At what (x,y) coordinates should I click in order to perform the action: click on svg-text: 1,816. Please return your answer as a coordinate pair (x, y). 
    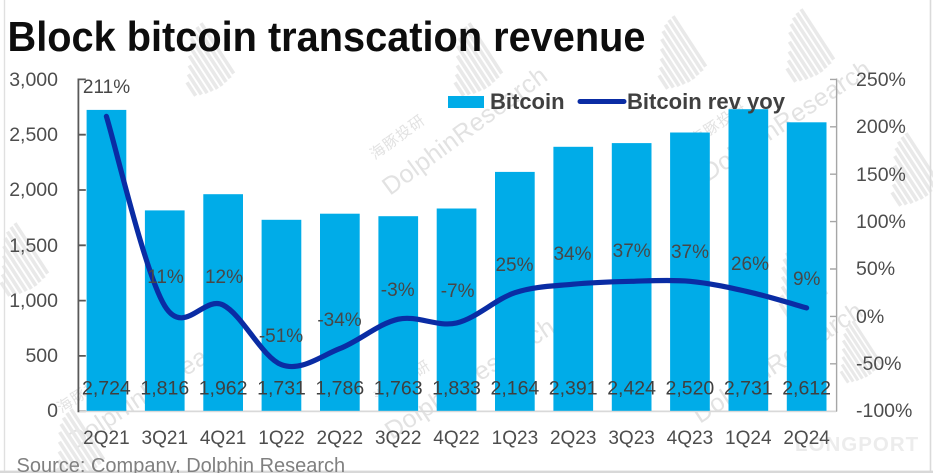
    Looking at the image, I should click on (164, 388).